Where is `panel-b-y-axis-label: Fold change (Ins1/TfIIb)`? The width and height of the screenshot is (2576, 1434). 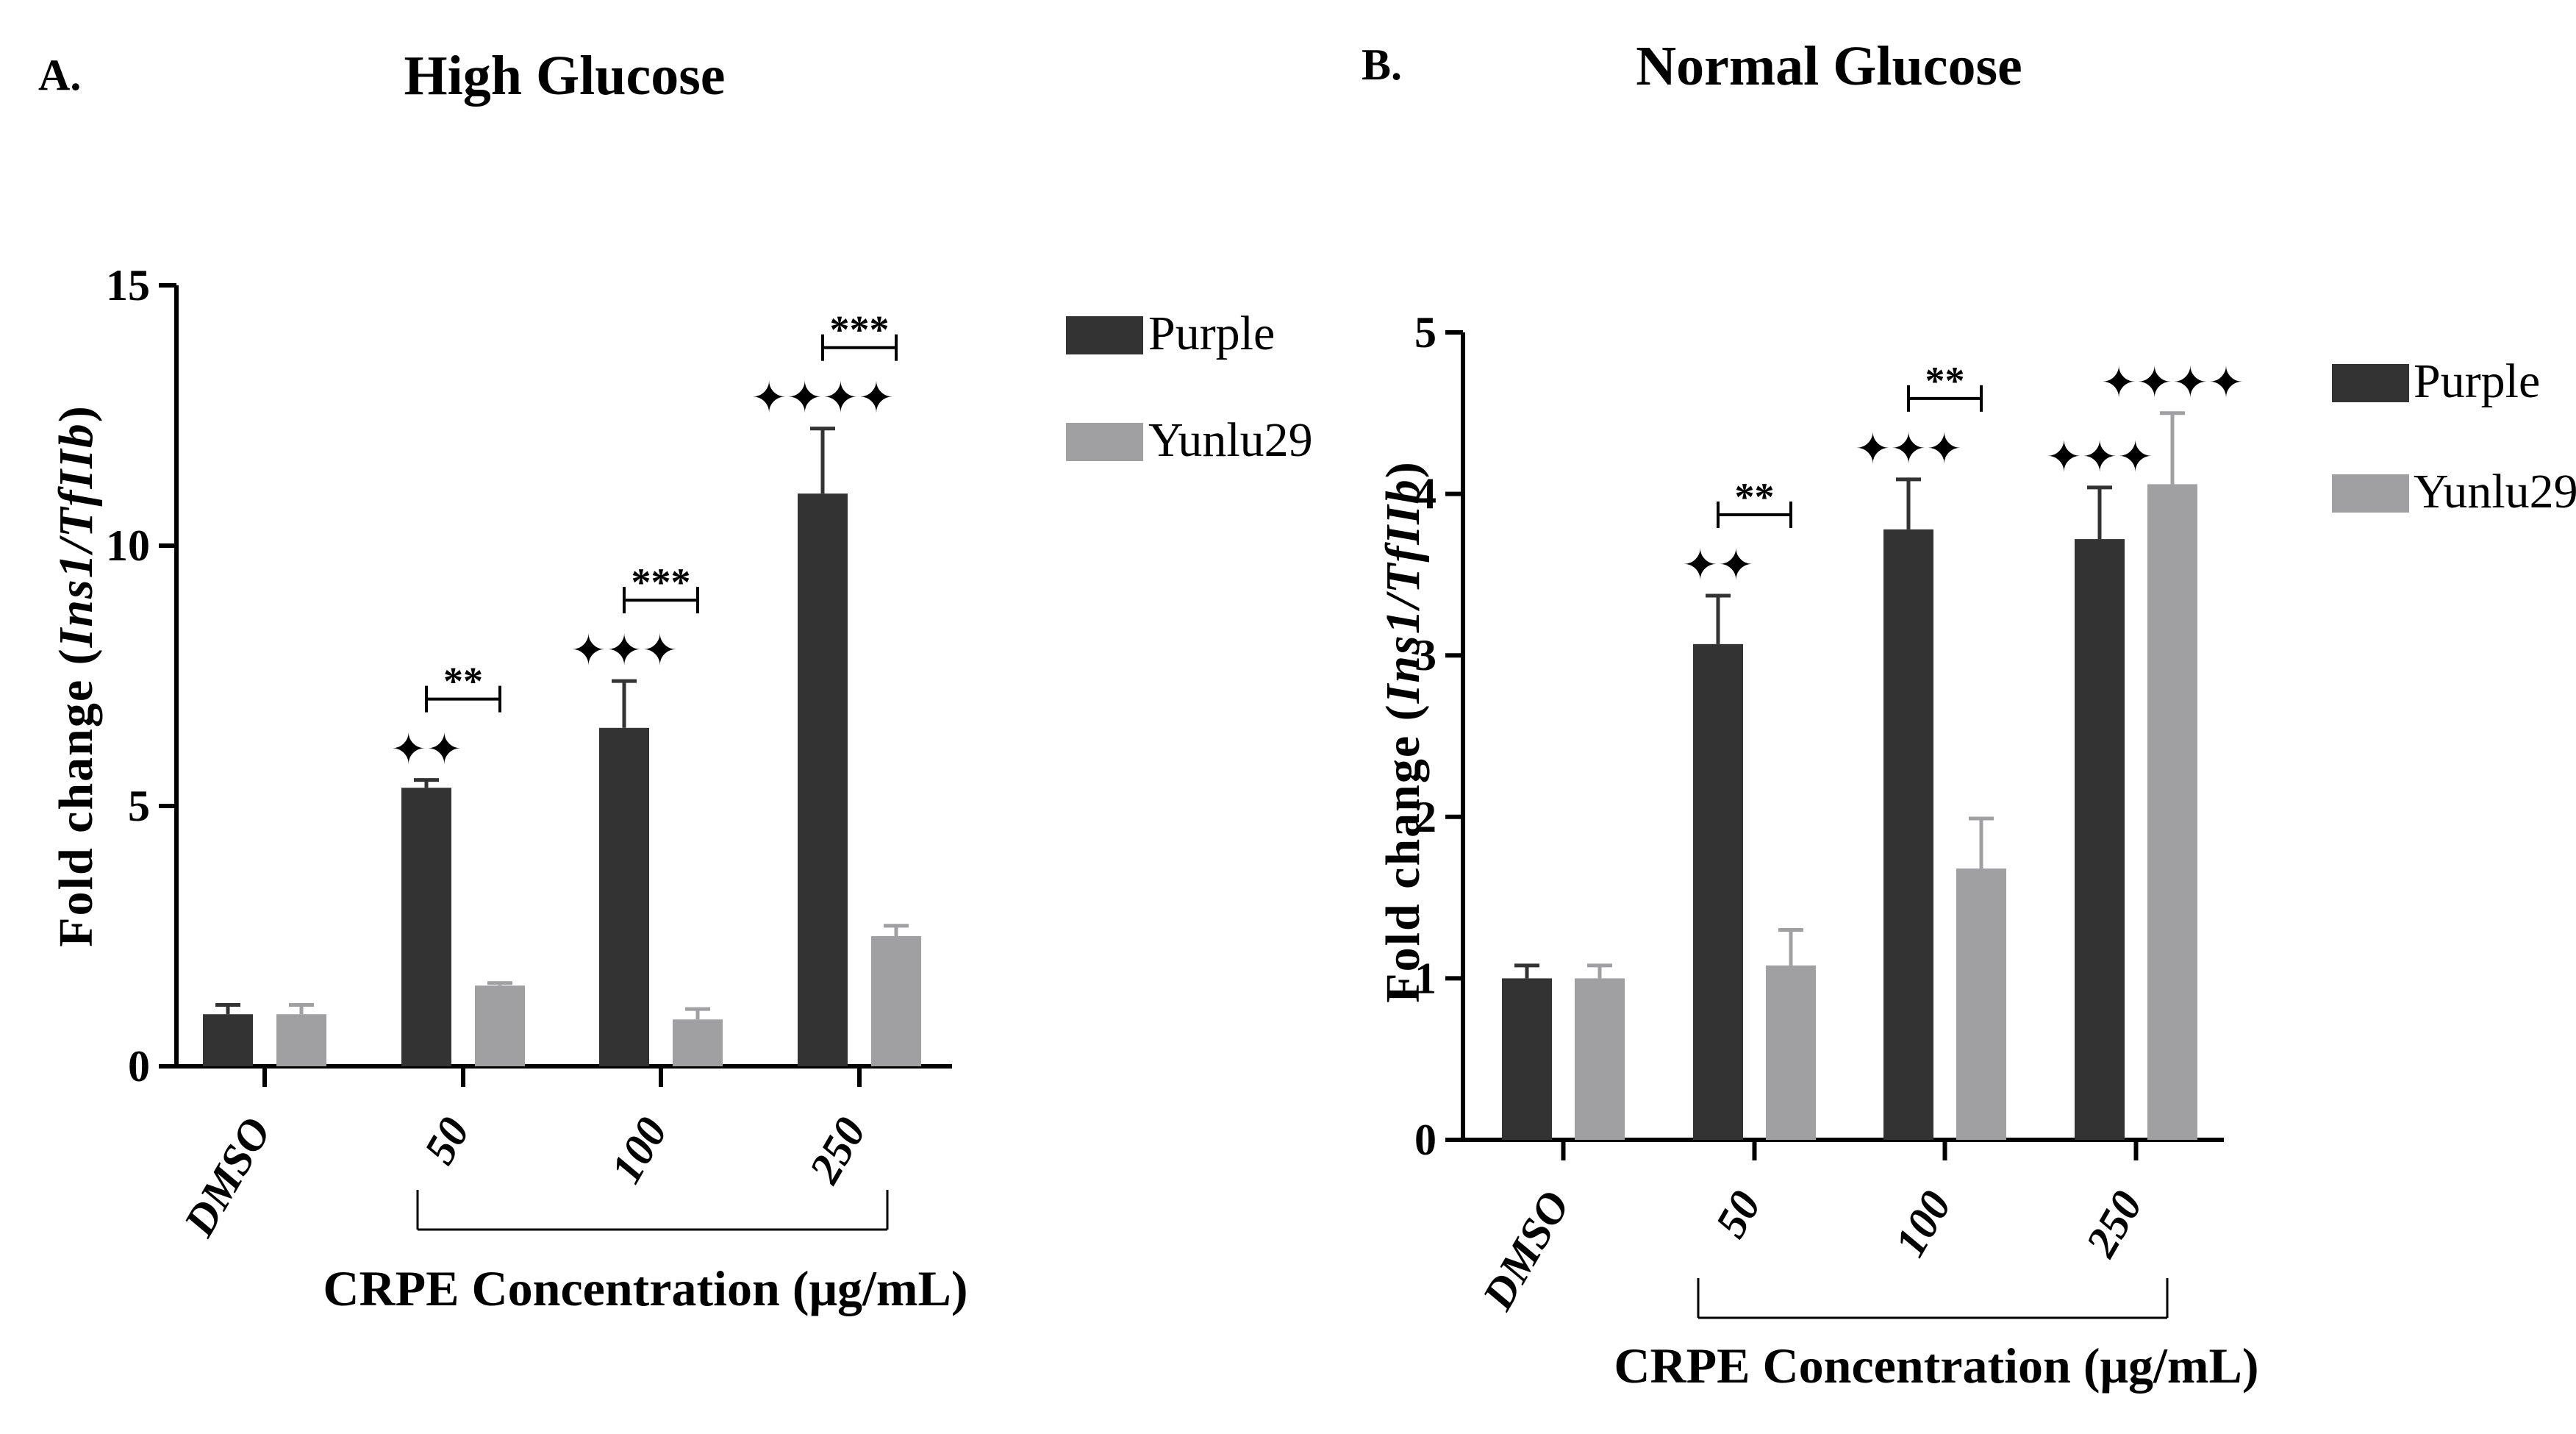 panel-b-y-axis-label: Fold change (Ins1/TfIIb) is located at coordinates (1403, 731).